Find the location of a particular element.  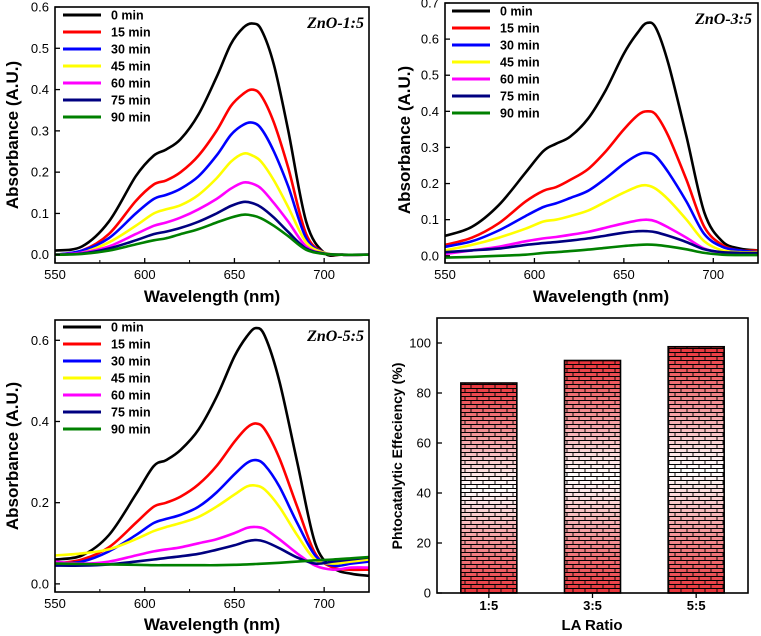

panel-4-x-axis-title: LA Ratio is located at coordinates (591, 625).